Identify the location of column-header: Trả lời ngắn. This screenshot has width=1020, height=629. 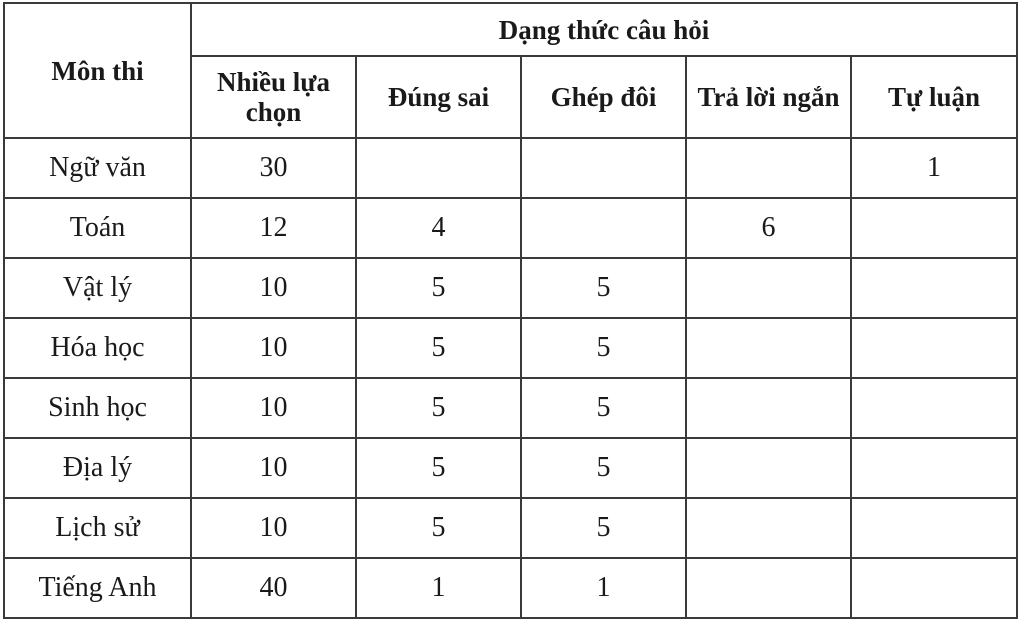
(768, 97).